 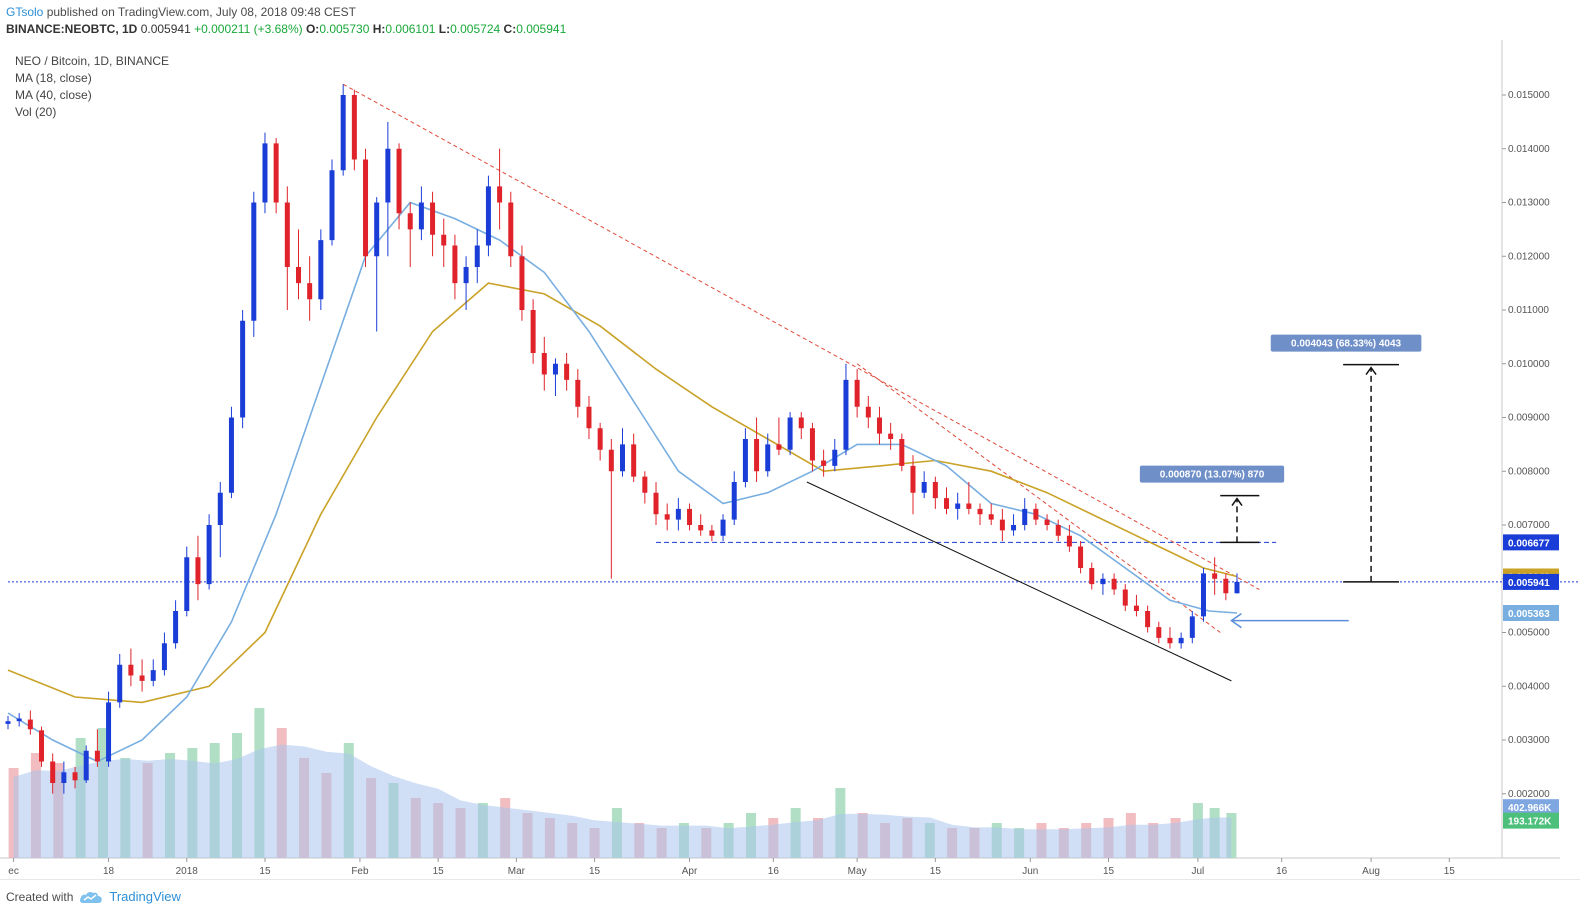 I want to click on author-link: GTsolo, so click(x=25, y=12).